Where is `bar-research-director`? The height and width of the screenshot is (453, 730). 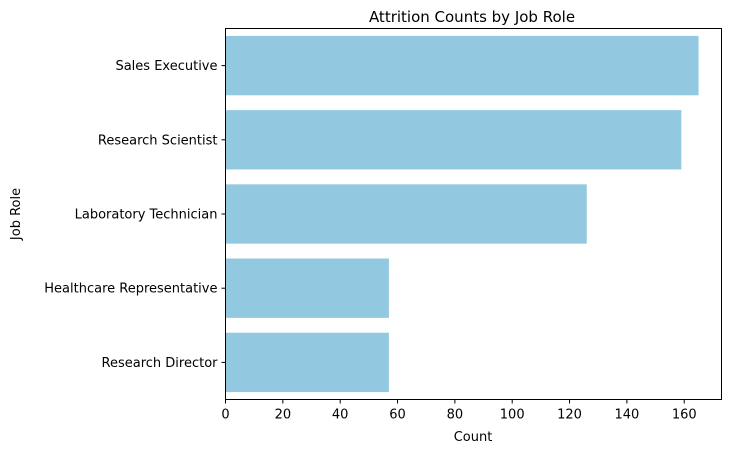 bar-research-director is located at coordinates (307, 362).